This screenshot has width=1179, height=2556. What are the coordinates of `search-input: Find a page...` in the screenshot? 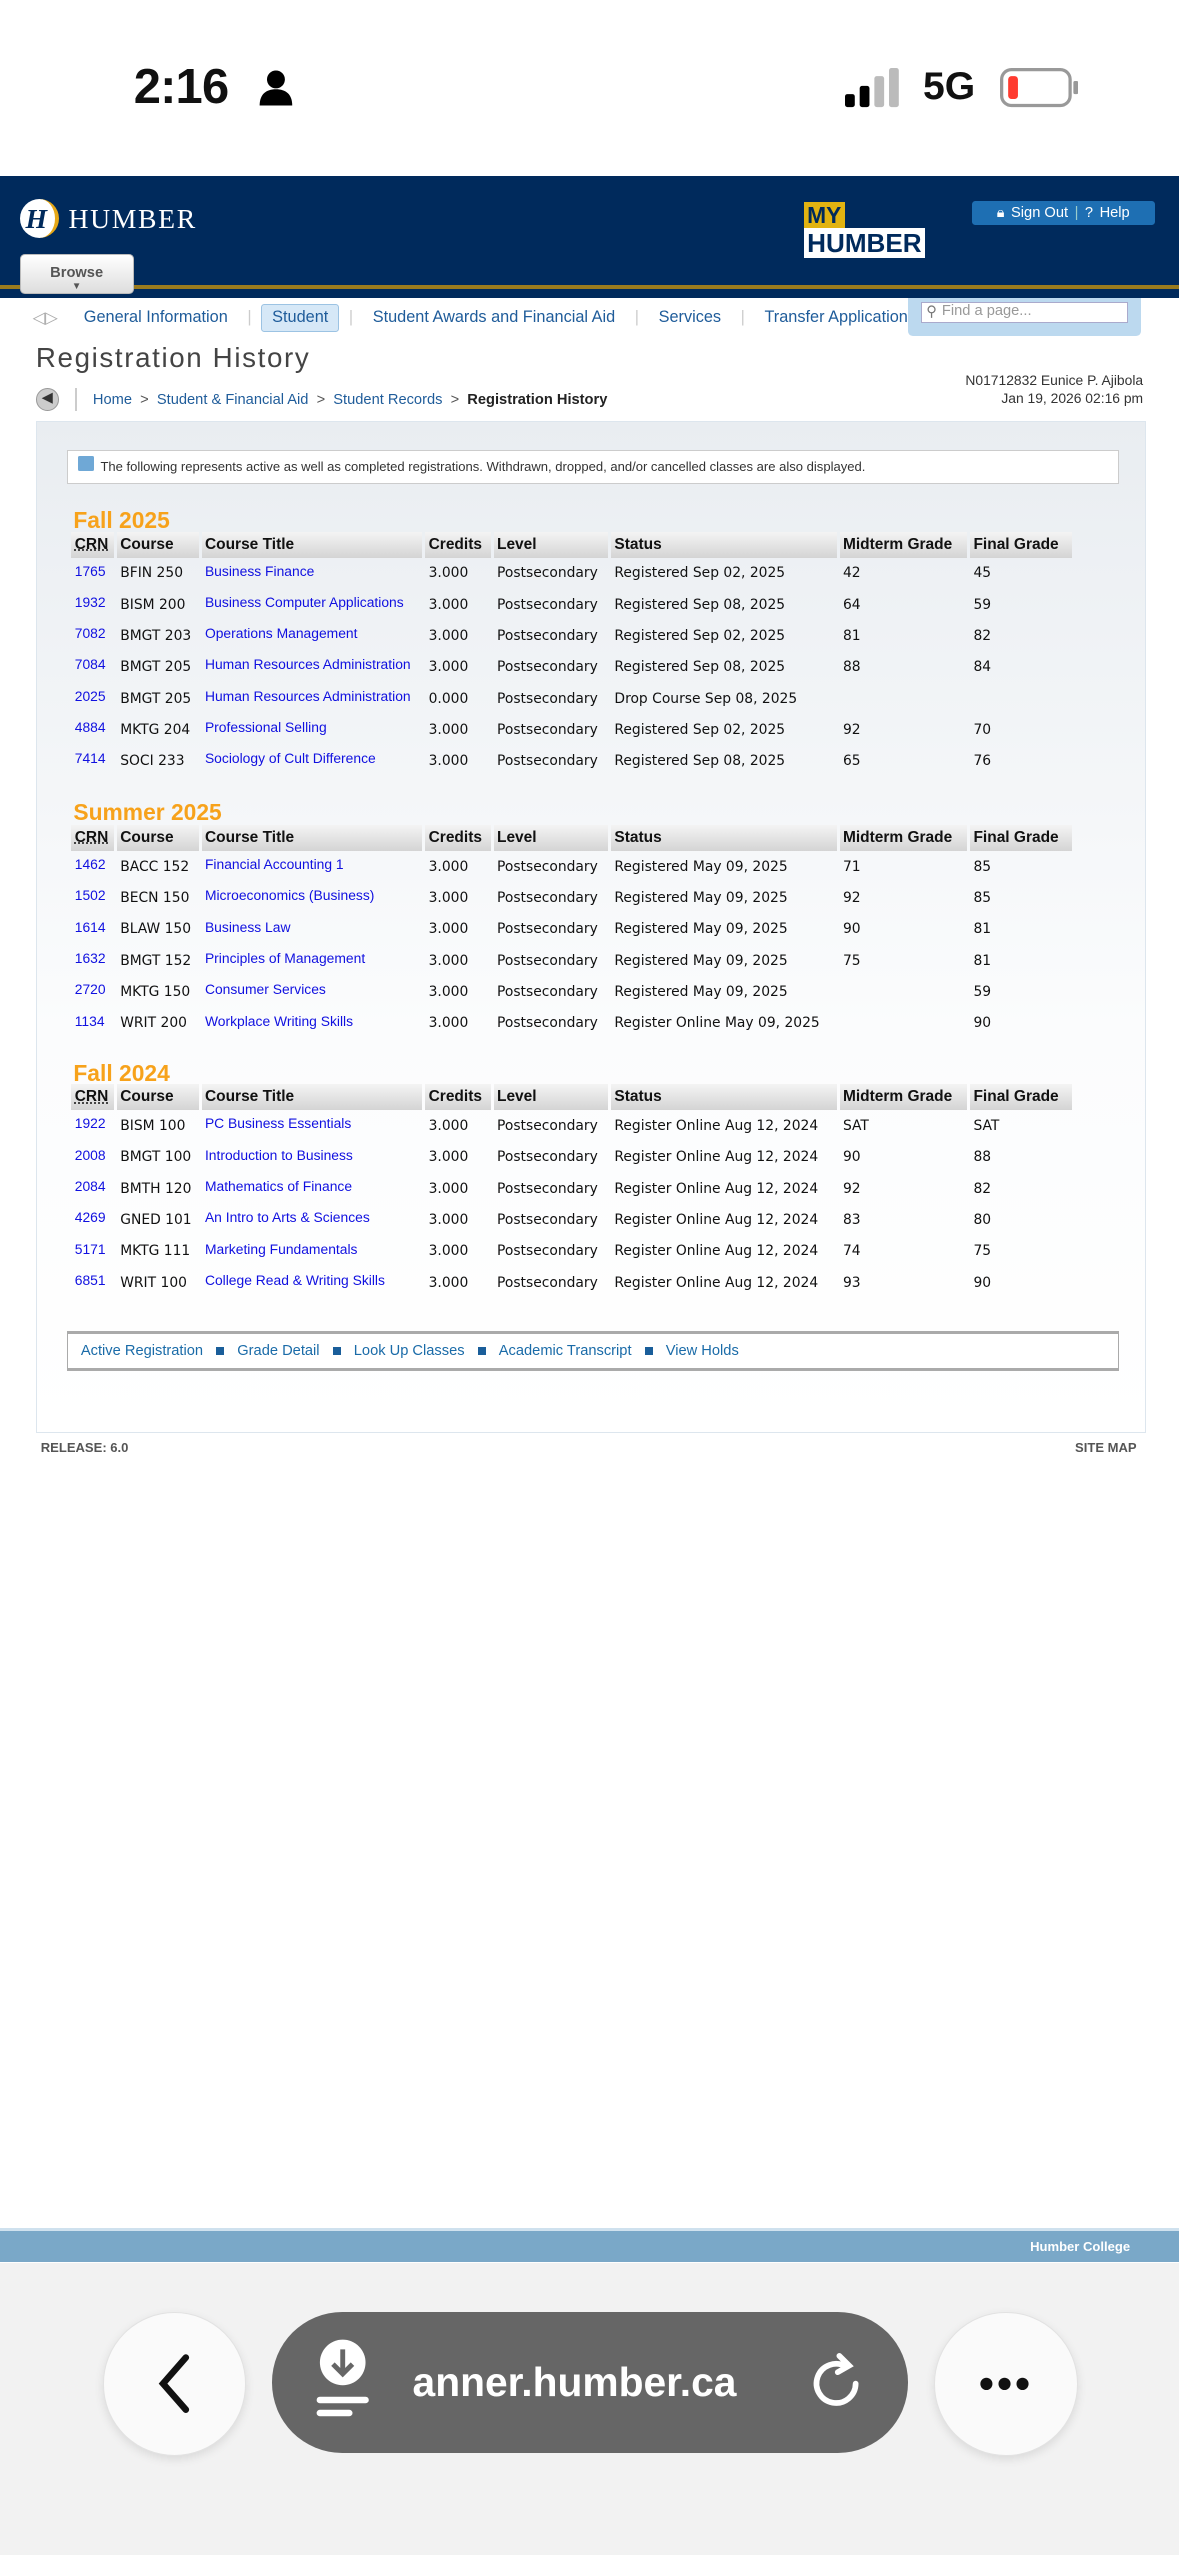 It's located at (1025, 312).